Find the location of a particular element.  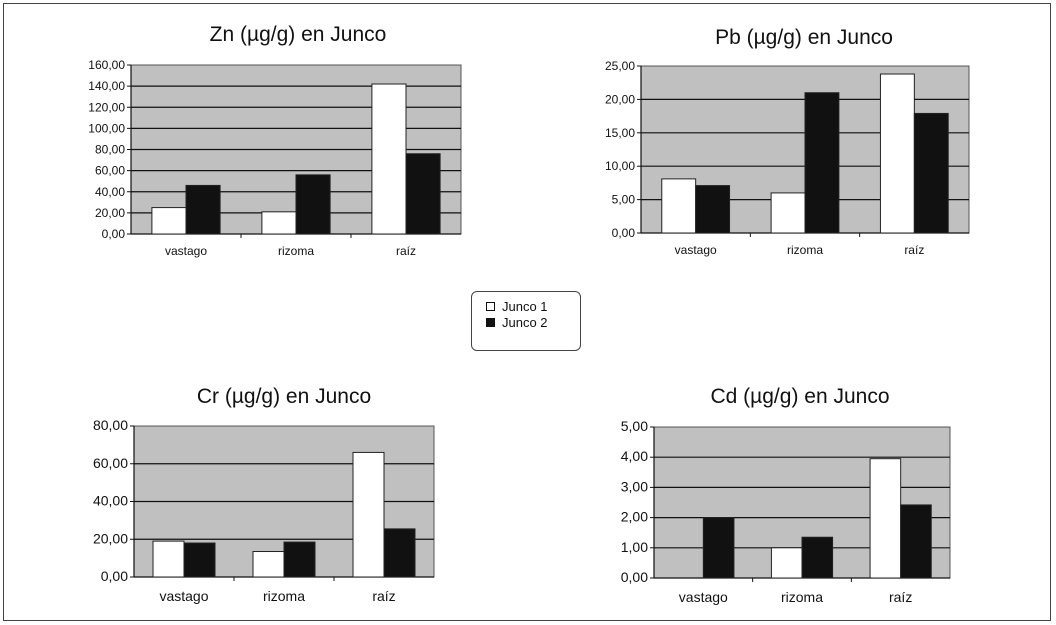

chart-title: Cd (µg/g) en Junco is located at coordinates (799, 396).